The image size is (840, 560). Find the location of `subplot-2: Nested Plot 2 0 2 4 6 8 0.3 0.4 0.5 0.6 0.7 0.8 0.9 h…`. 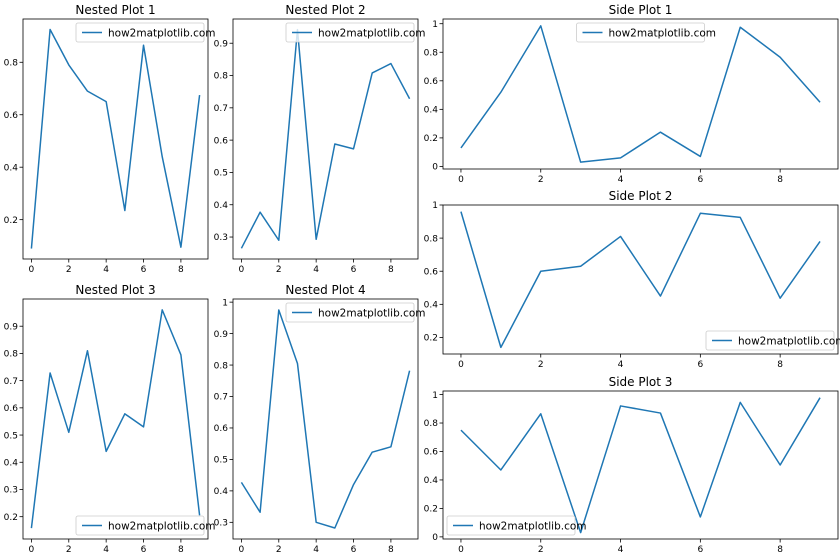

subplot-2: Nested Plot 2 0 2 4 6 8 0.3 0.4 0.5 0.6 0.7 0.8 0.9 h… is located at coordinates (320, 139).